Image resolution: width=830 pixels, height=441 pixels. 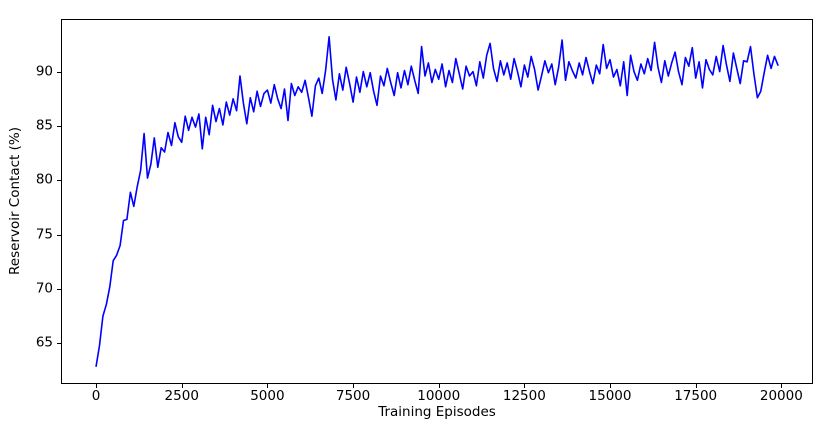 What do you see at coordinates (353, 396) in the screenshot?
I see `x-tick-label: 7500` at bounding box center [353, 396].